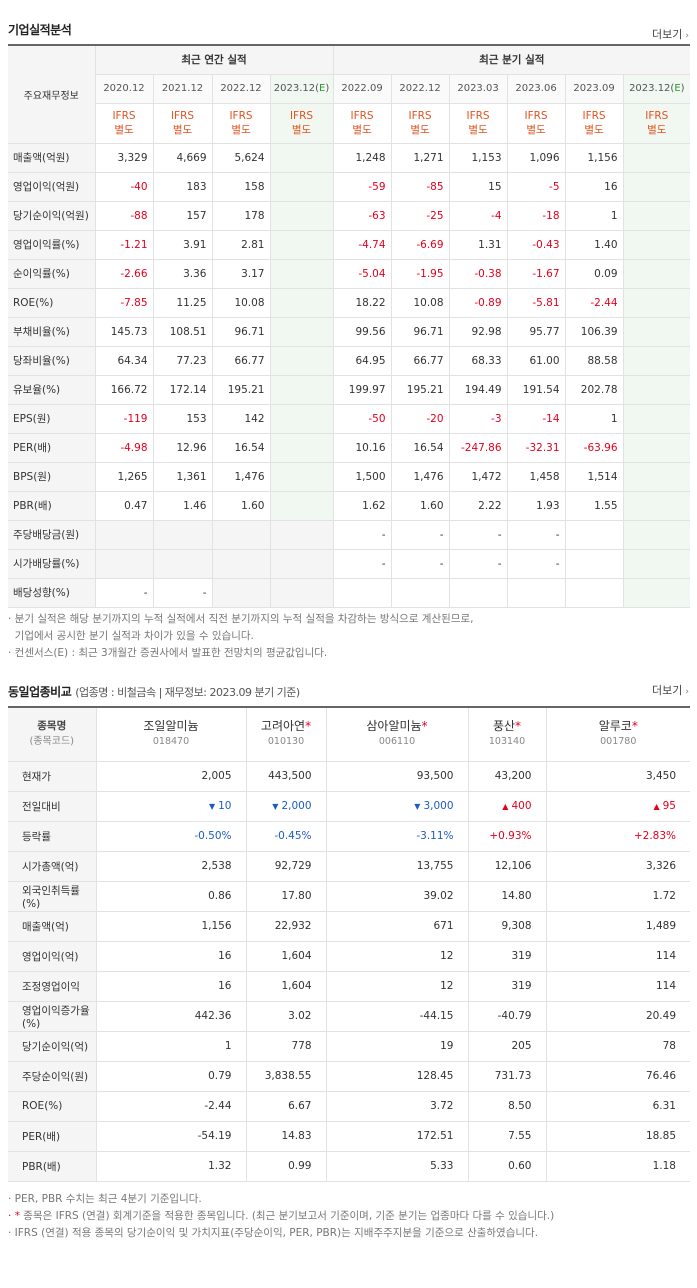 This screenshot has height=1288, width=697. What do you see at coordinates (521, 806) in the screenshot?
I see `change-value: 400` at bounding box center [521, 806].